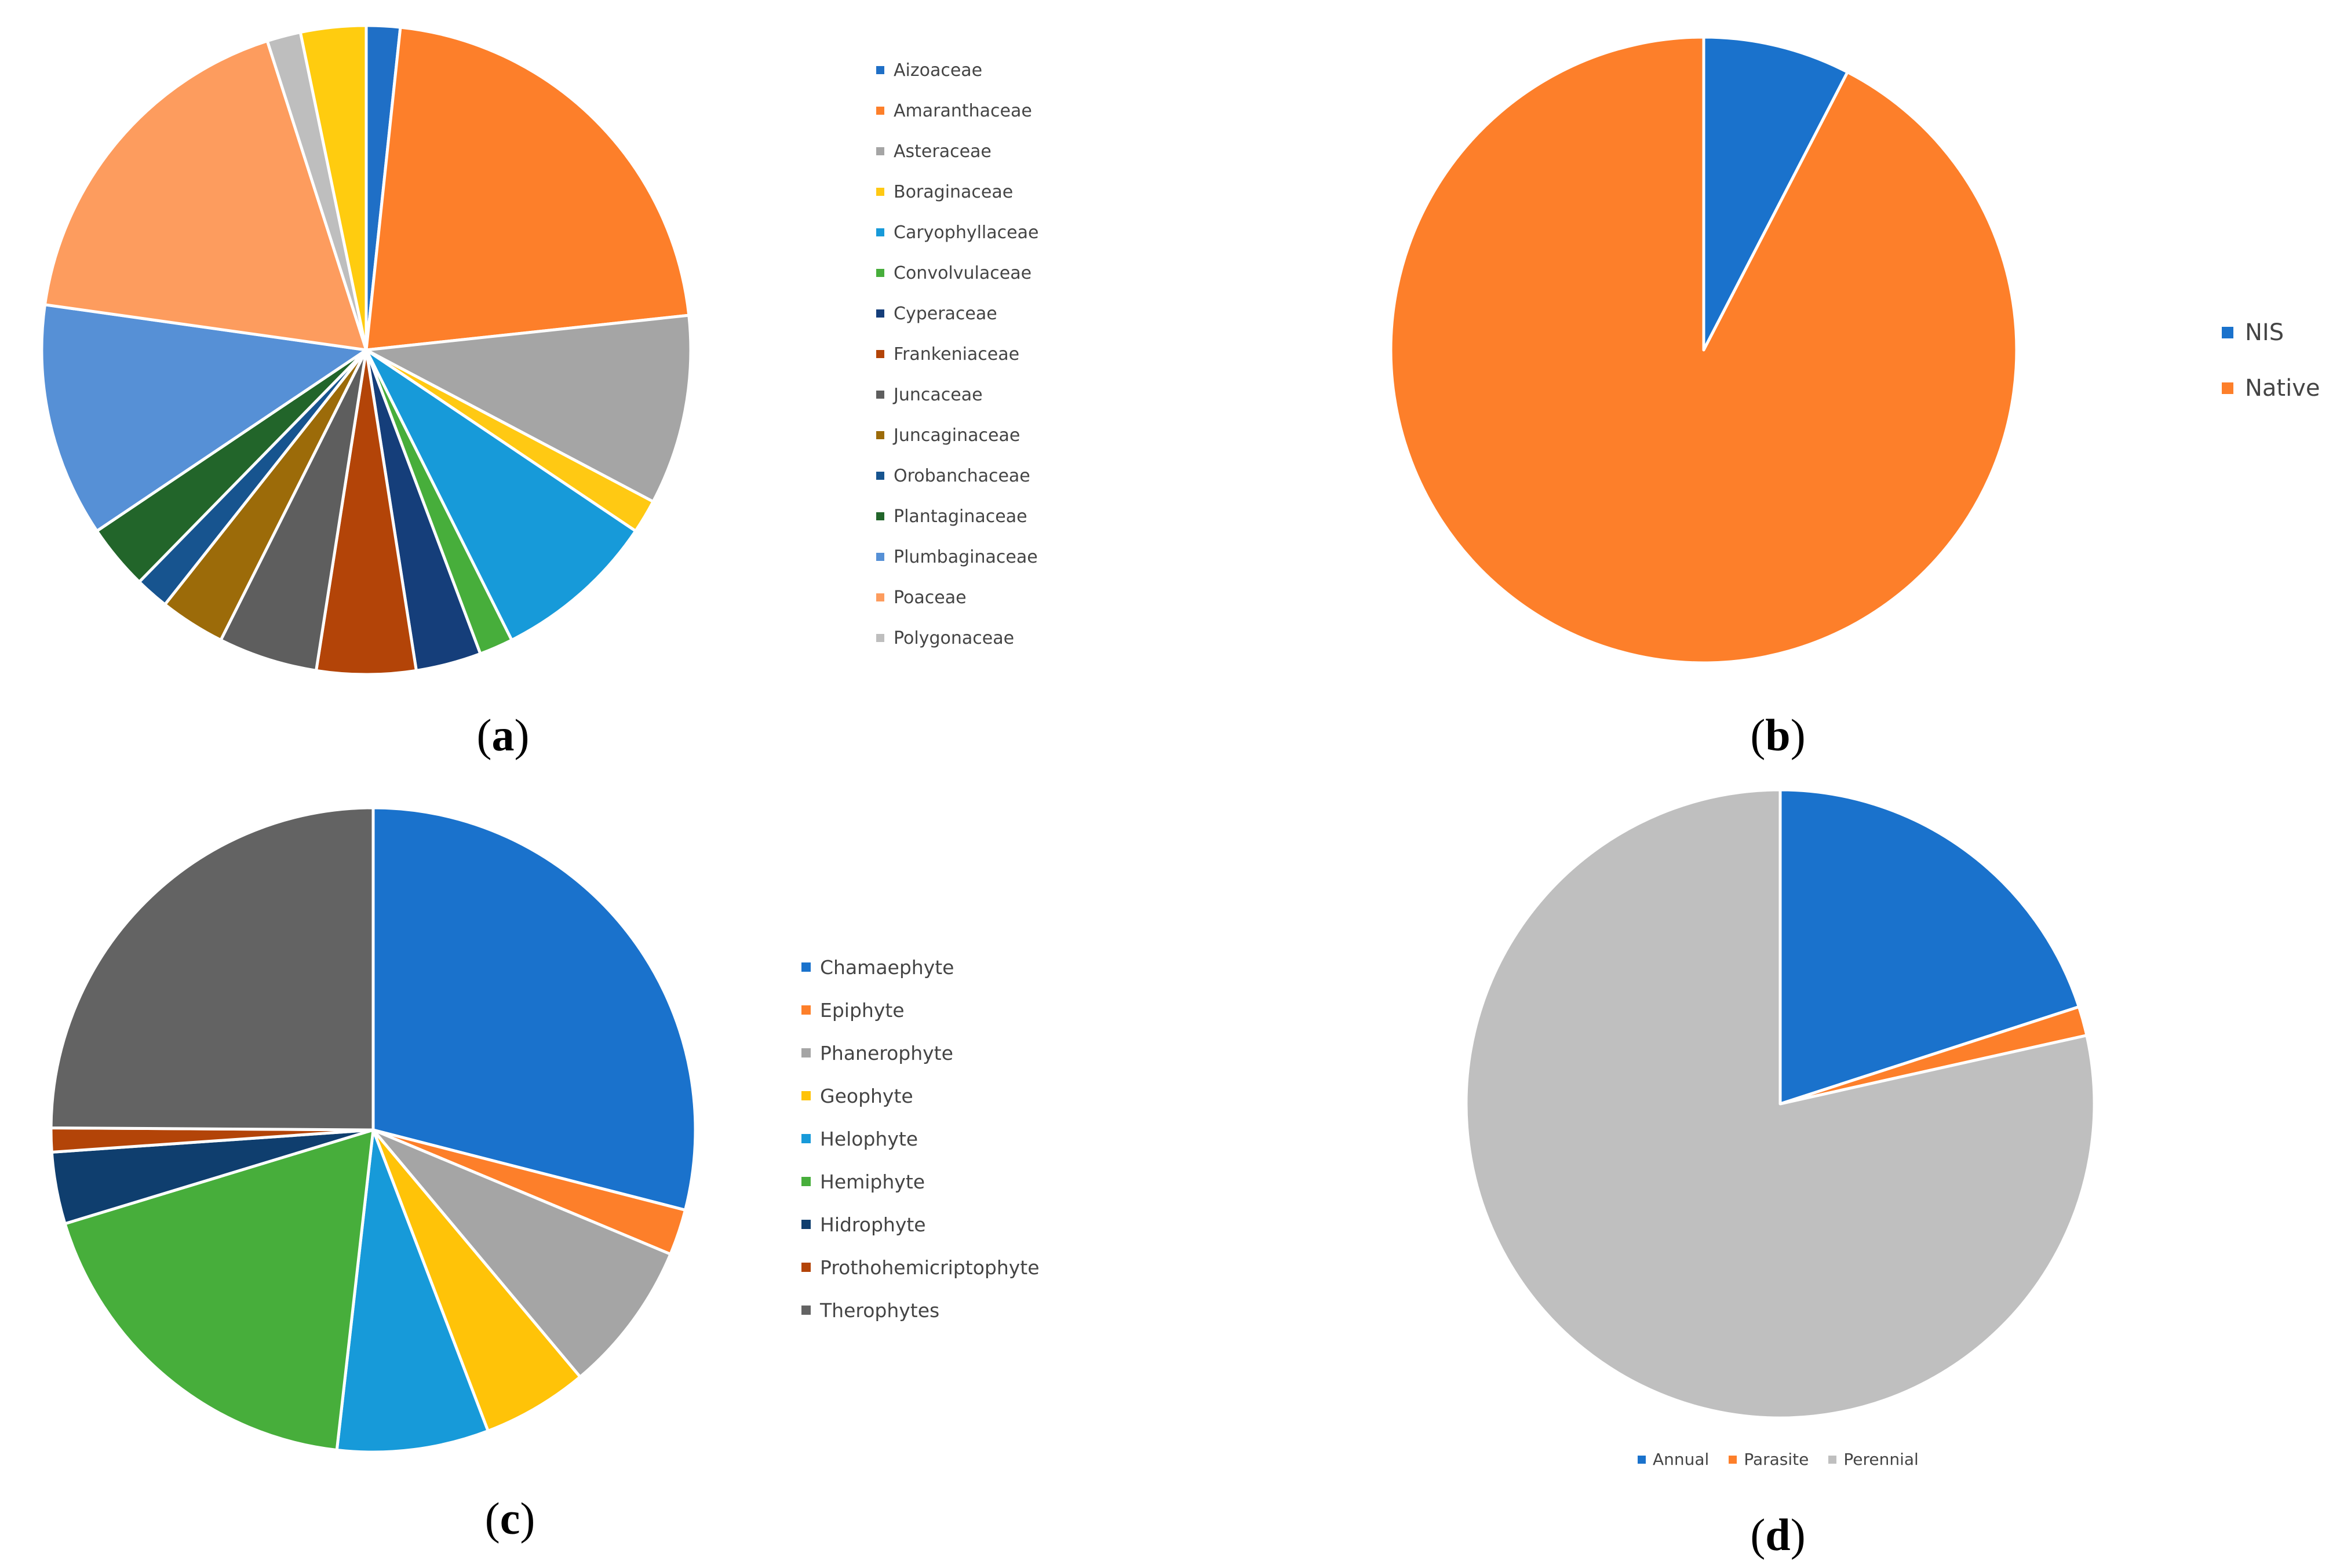  Describe the element at coordinates (873, 1224) in the screenshot. I see `legend-label: Hidrophyte` at that location.